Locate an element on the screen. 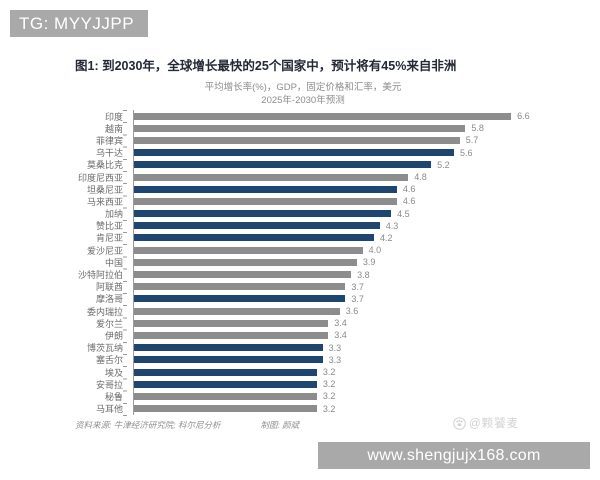 Image resolution: width=600 pixels, height=480 pixels. bar-track: 3.4 is located at coordinates (240, 323).